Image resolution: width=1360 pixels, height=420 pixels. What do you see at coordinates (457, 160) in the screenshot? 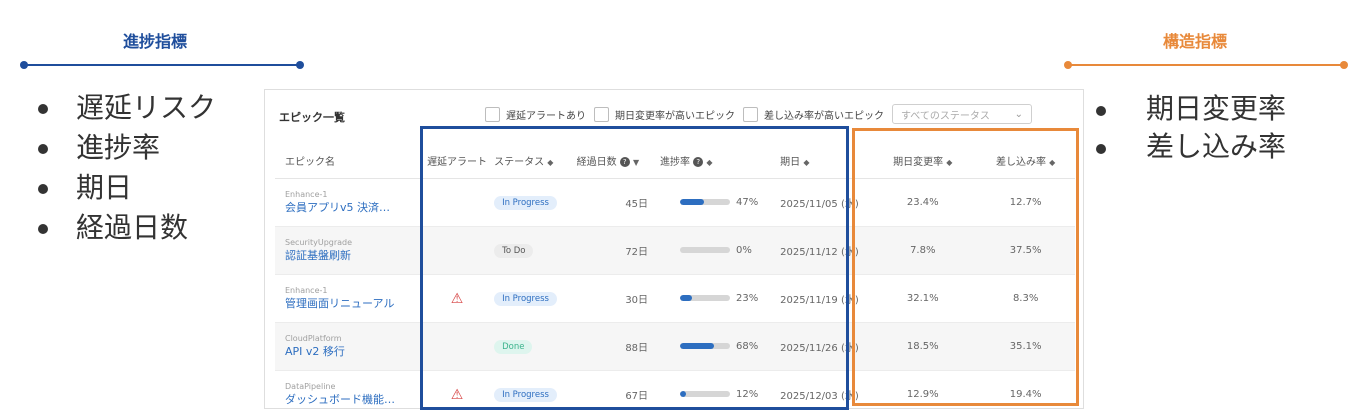
I see `column-header-alert: 遅延アラート` at bounding box center [457, 160].